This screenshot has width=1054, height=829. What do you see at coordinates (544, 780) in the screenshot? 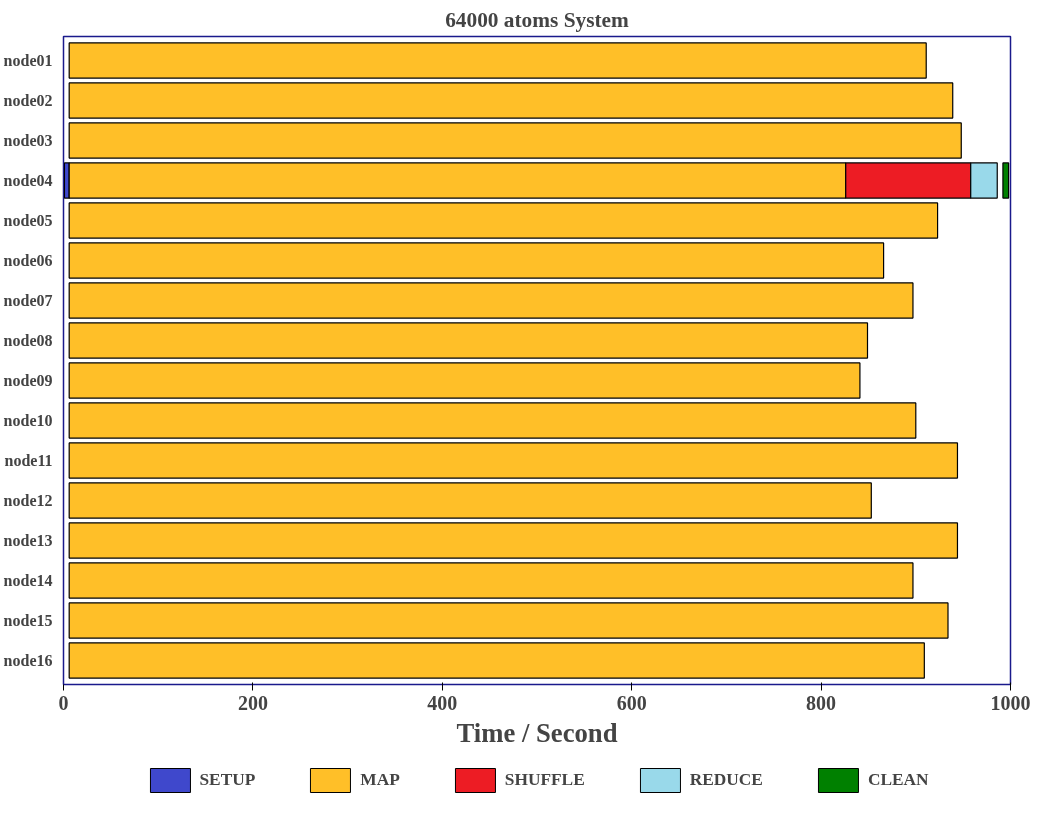
I see `legend-label: SHUFFLE` at bounding box center [544, 780].